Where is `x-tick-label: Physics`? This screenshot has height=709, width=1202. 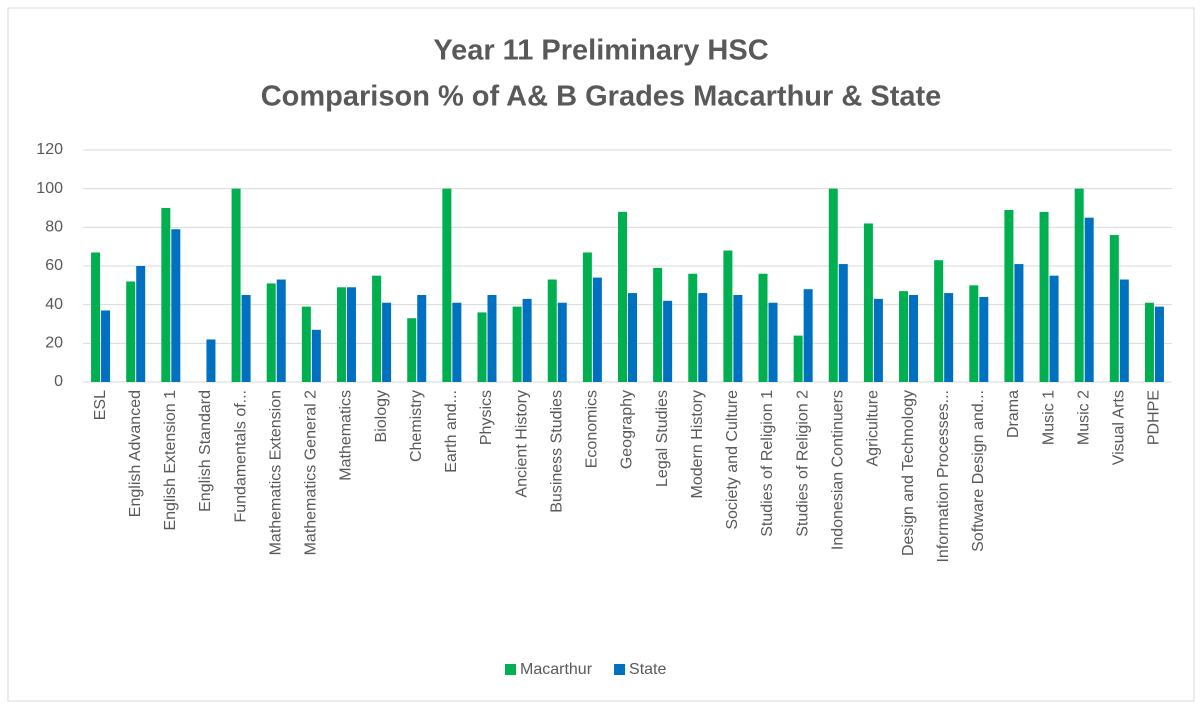
x-tick-label: Physics is located at coordinates (486, 417).